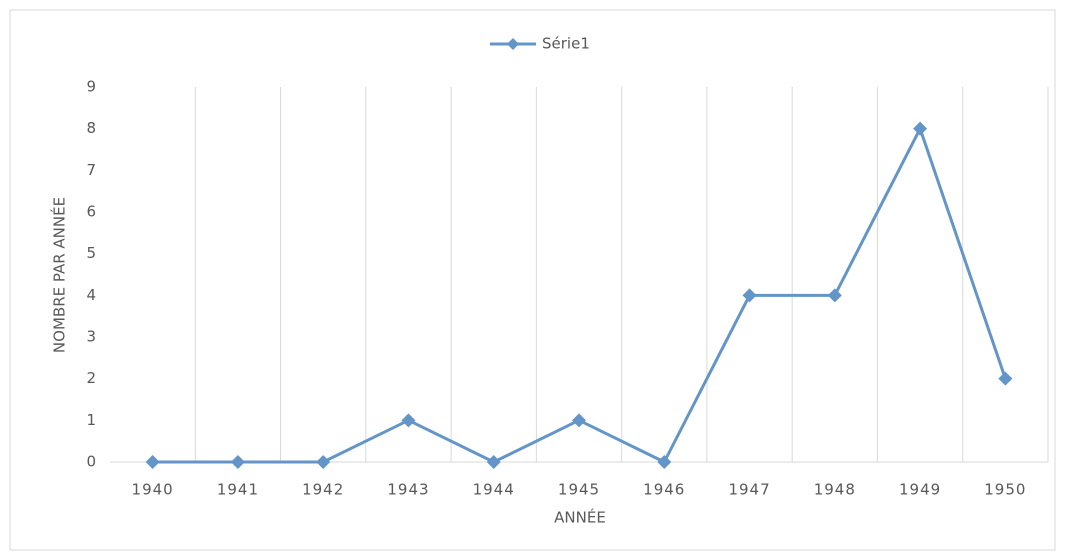 The height and width of the screenshot is (554, 1065). What do you see at coordinates (91, 337) in the screenshot?
I see `y-tick-label: 3` at bounding box center [91, 337].